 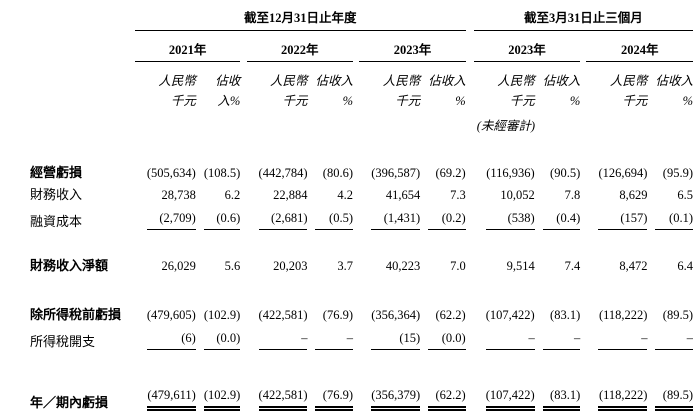 I want to click on cell-value: 6.5, so click(x=685, y=195).